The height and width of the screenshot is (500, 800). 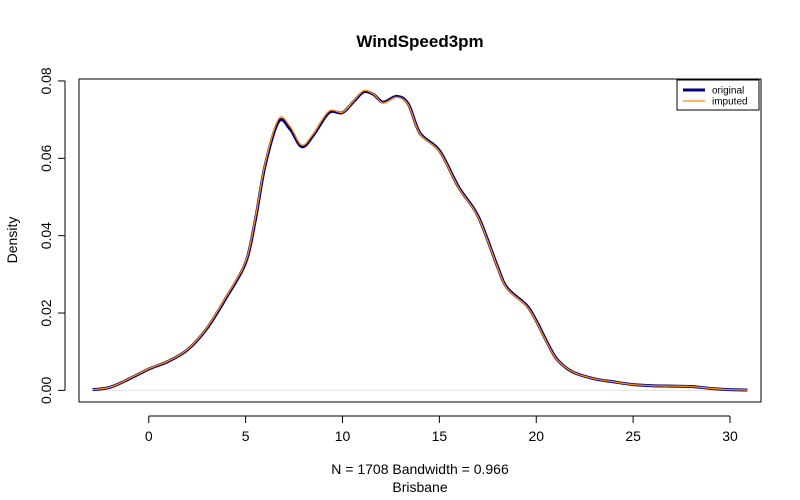 What do you see at coordinates (343, 436) in the screenshot?
I see `x-tick-label: 10` at bounding box center [343, 436].